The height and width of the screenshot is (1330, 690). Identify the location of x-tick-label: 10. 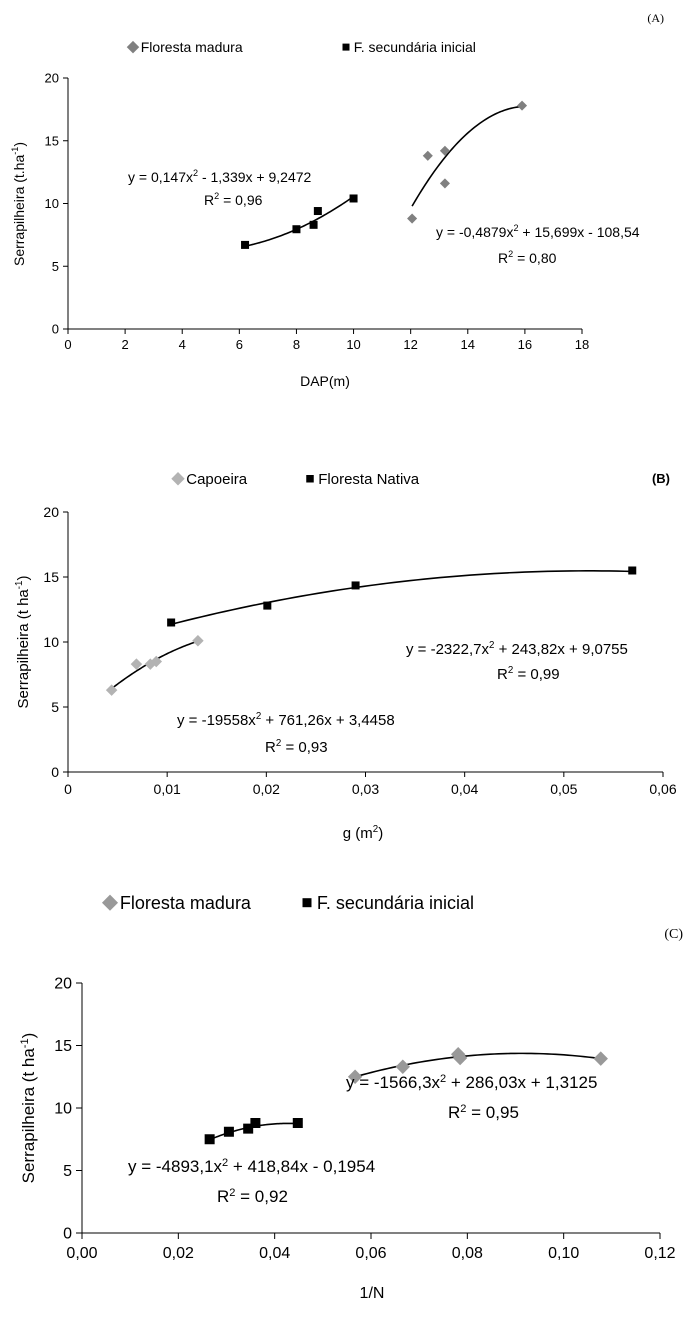
(353, 344).